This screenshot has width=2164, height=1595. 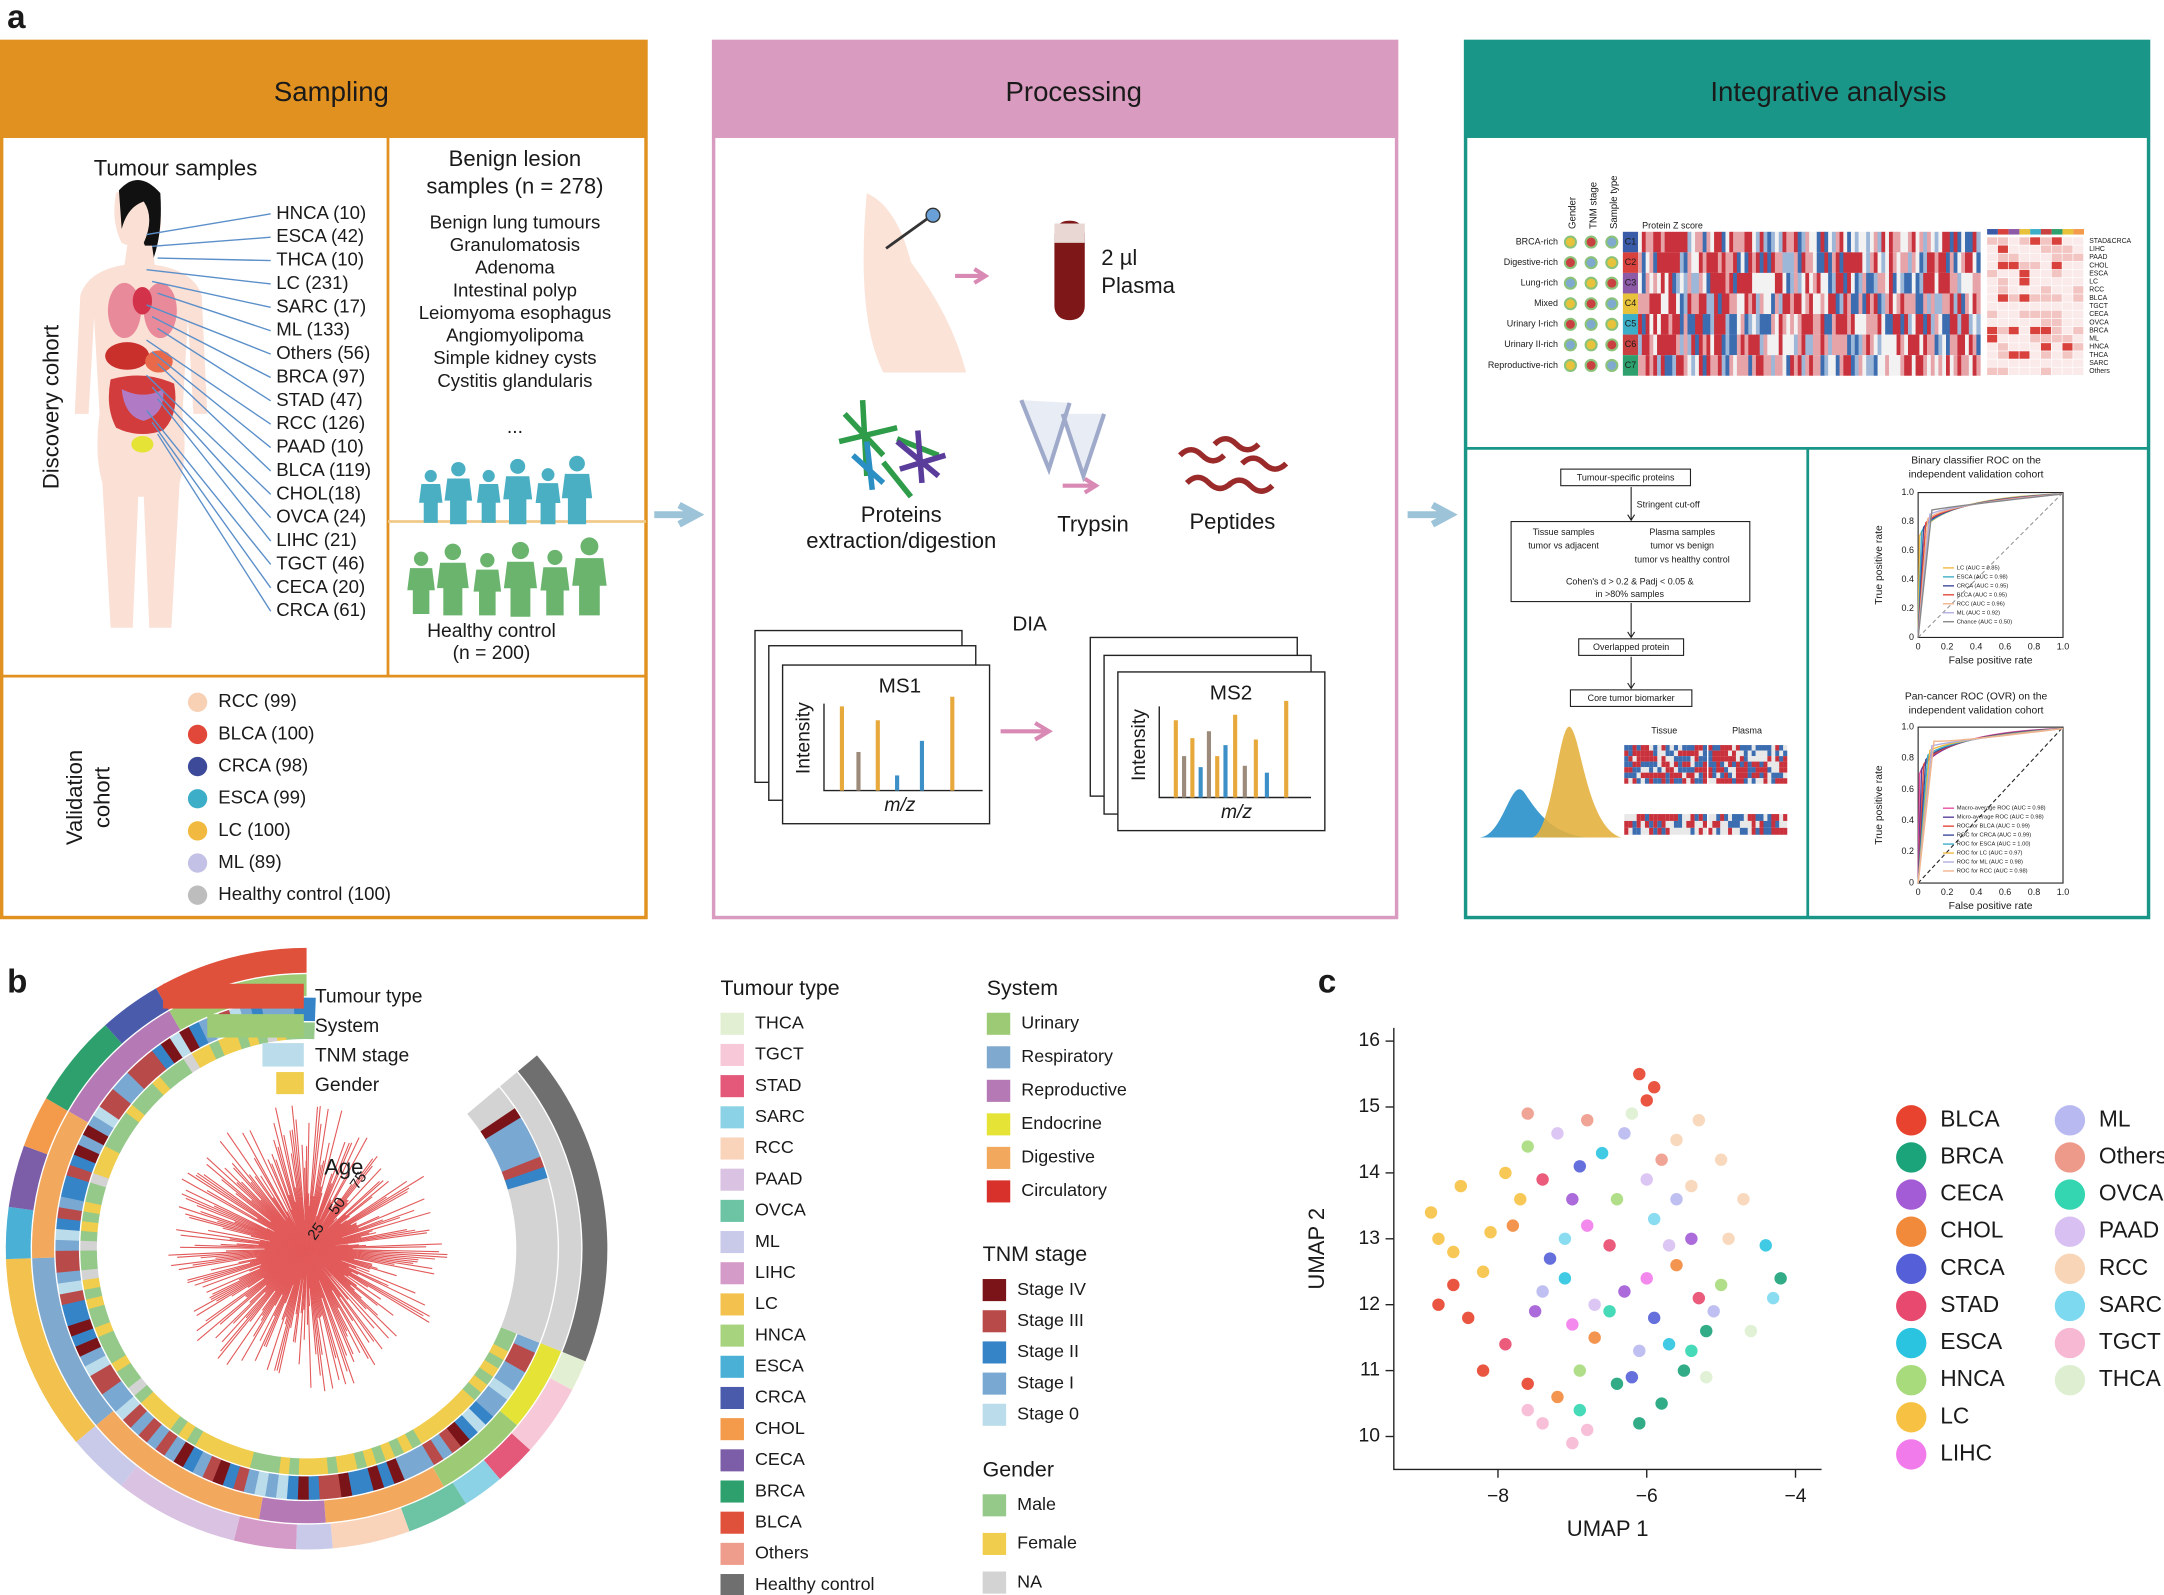 What do you see at coordinates (2097, 249) in the screenshot?
I see `tumour-label: LIHC` at bounding box center [2097, 249].